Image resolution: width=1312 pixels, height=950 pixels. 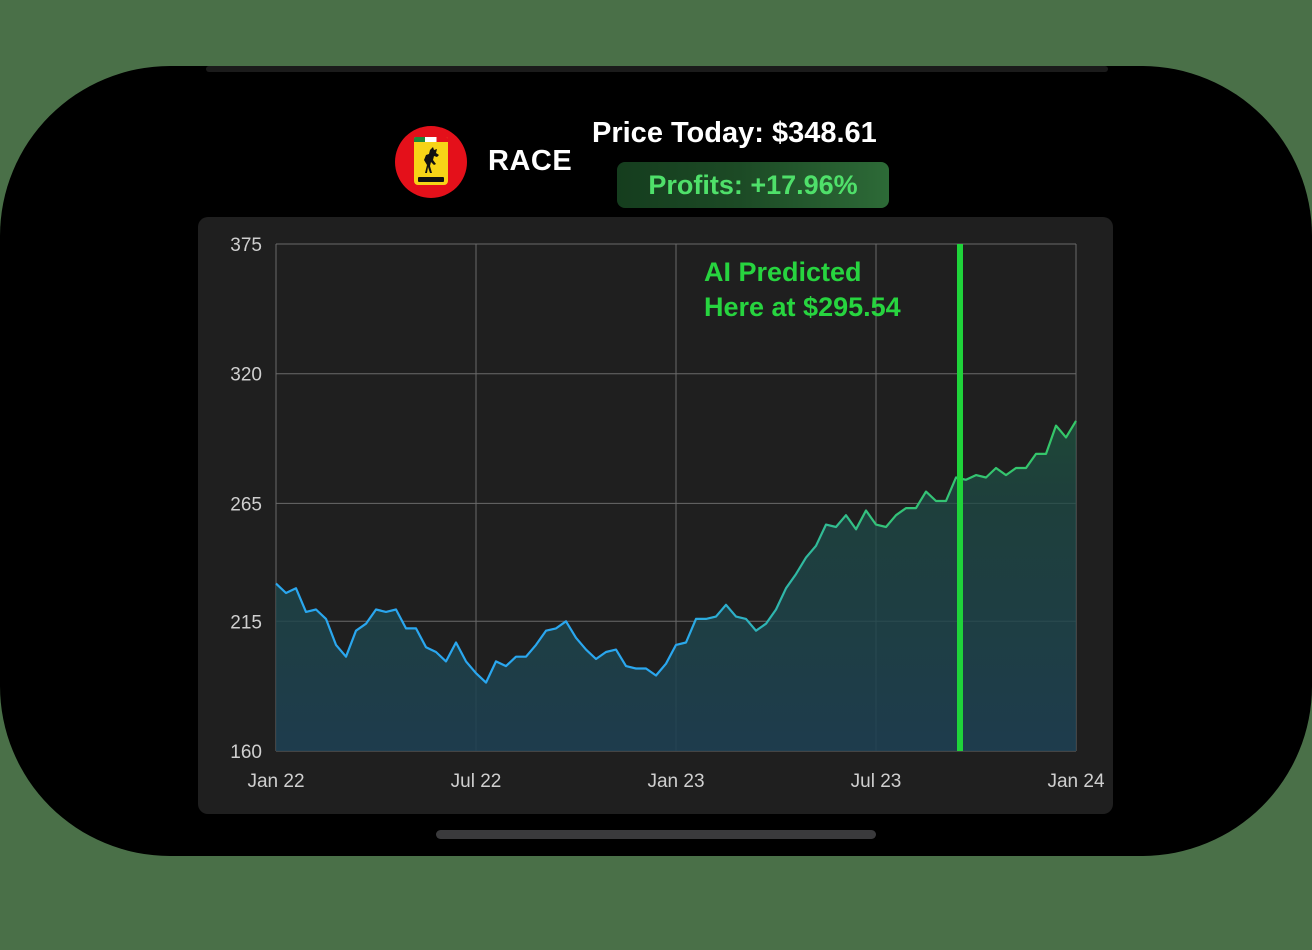 What do you see at coordinates (657, 69) in the screenshot?
I see `device-top-edge` at bounding box center [657, 69].